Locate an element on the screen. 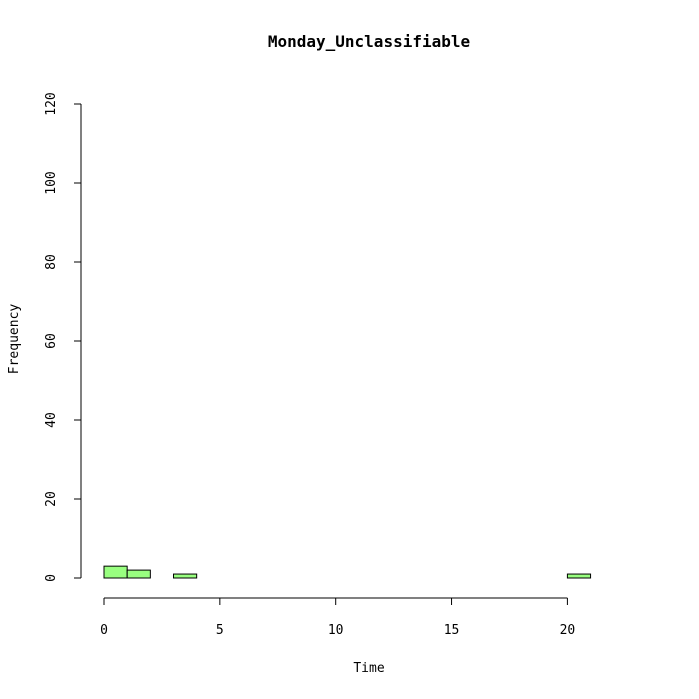  y-tick-label: 120 is located at coordinates (51, 103).